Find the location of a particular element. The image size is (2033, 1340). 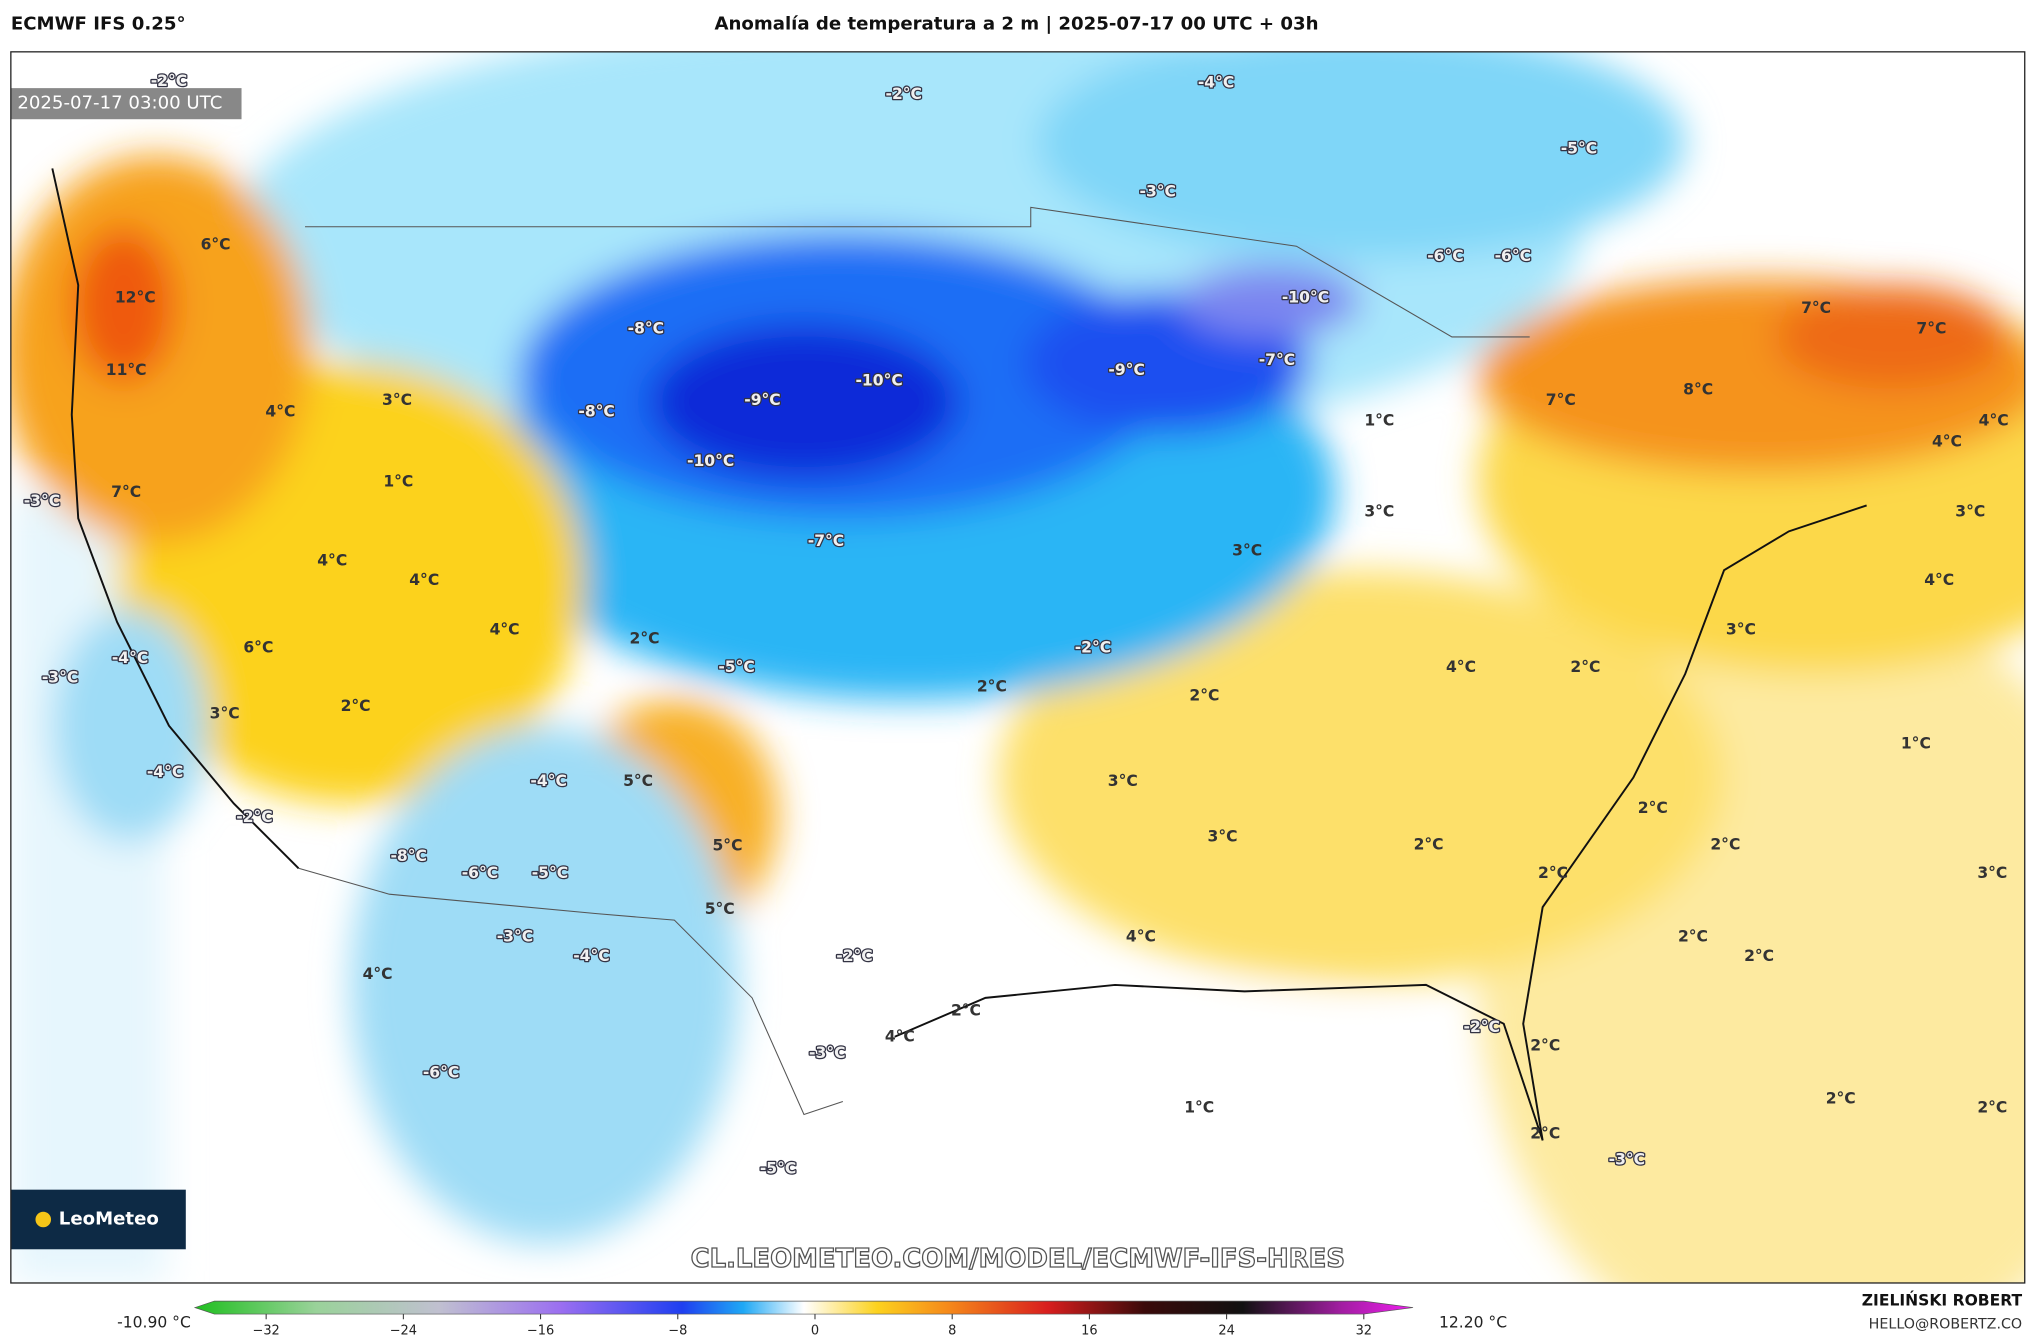

colorbar-tick-label: 24 is located at coordinates (1226, 1330).